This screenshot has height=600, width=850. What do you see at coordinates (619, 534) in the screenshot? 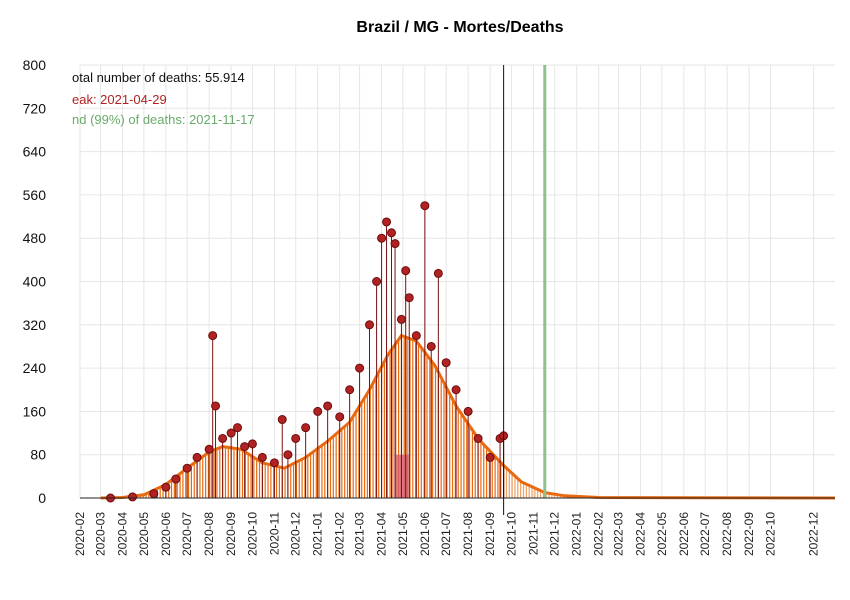
I see `x-tick-label: 2022-03` at bounding box center [619, 534].